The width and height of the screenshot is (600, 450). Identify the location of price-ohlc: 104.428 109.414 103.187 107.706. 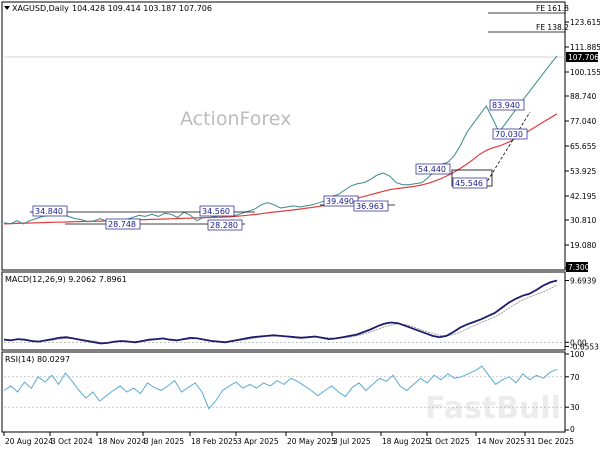
(142, 8).